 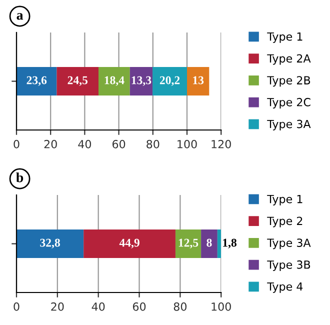 What do you see at coordinates (221, 144) in the screenshot?
I see `x-tick-label: 120` at bounding box center [221, 144].